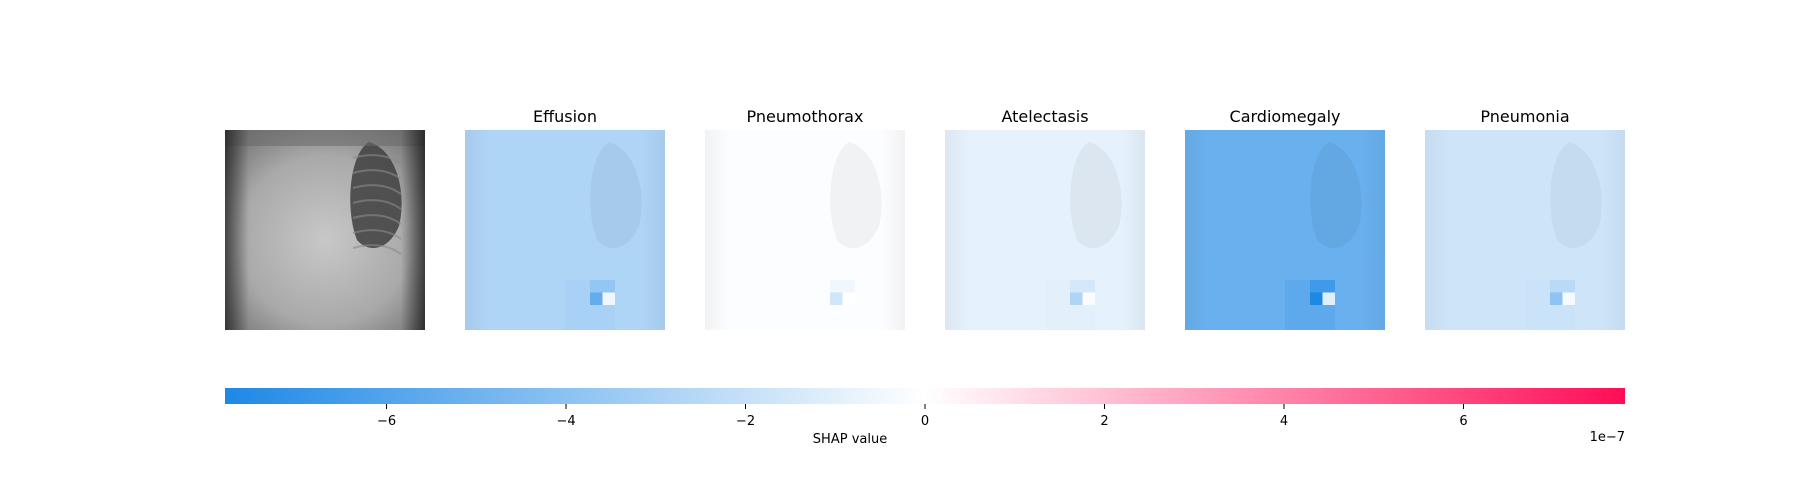  I want to click on colorbar-tick-label: −4, so click(565, 421).